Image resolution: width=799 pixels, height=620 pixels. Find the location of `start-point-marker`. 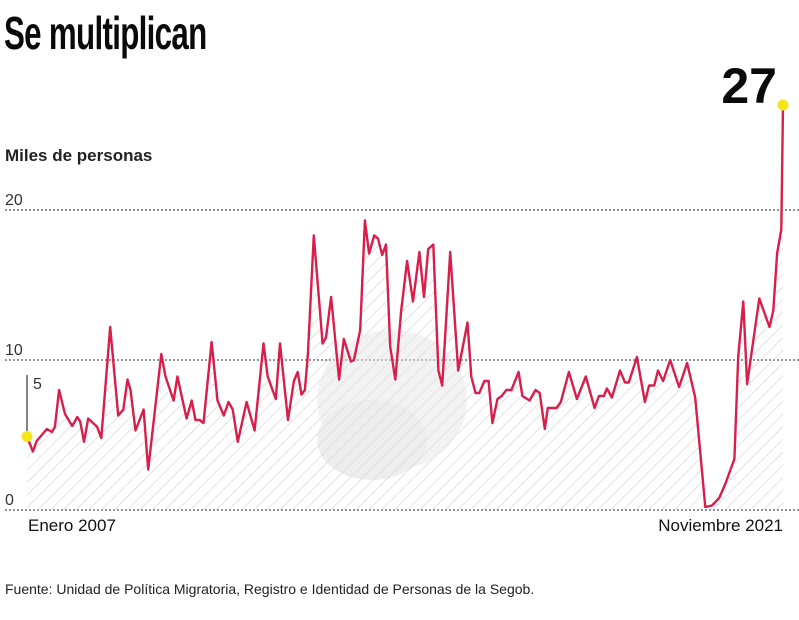

start-point-marker is located at coordinates (27, 436).